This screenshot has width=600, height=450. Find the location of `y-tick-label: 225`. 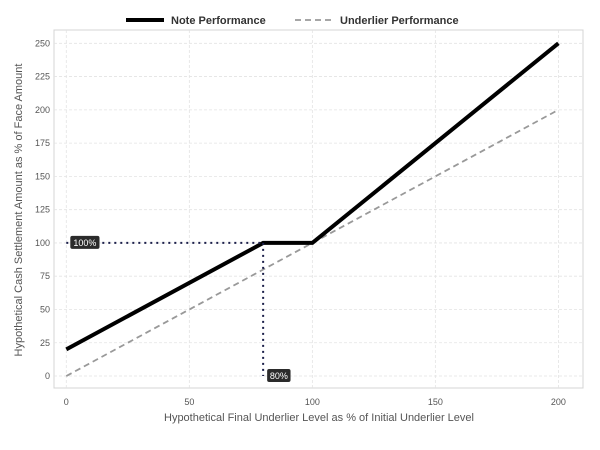

y-tick-label: 225 is located at coordinates (42, 77).